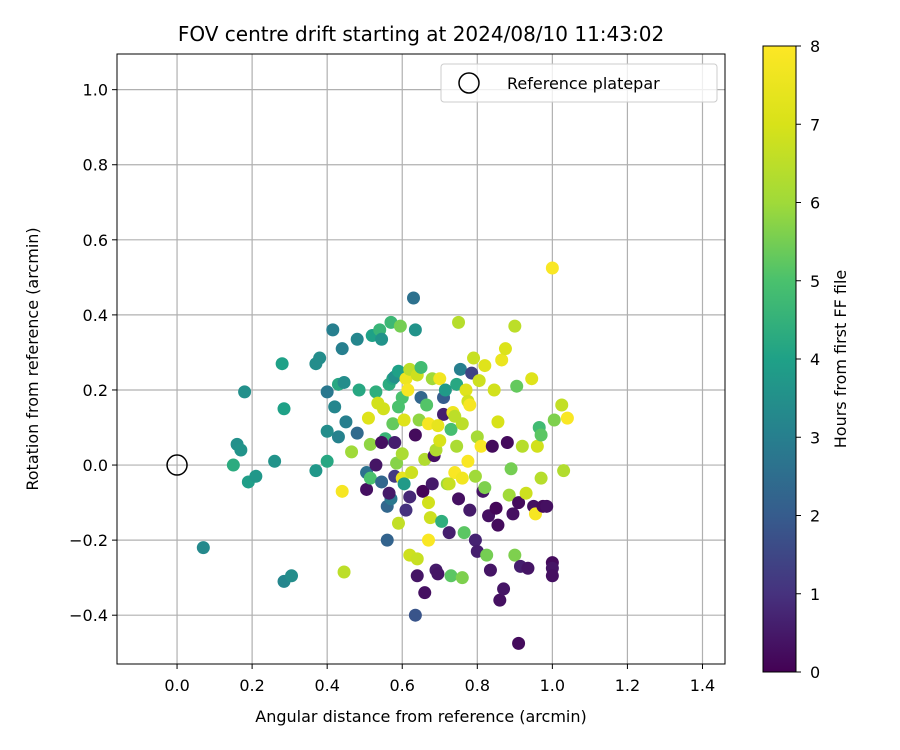  I want to click on colorbar-tick-label: 6, so click(815, 203).